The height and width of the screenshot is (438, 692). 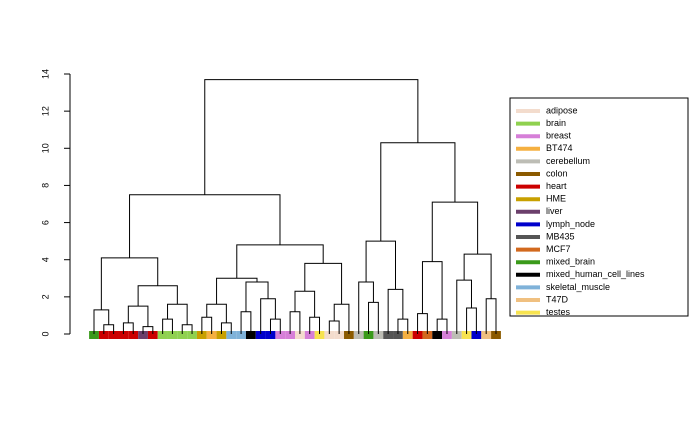 I want to click on y-tick-label: 4, so click(x=45, y=259).